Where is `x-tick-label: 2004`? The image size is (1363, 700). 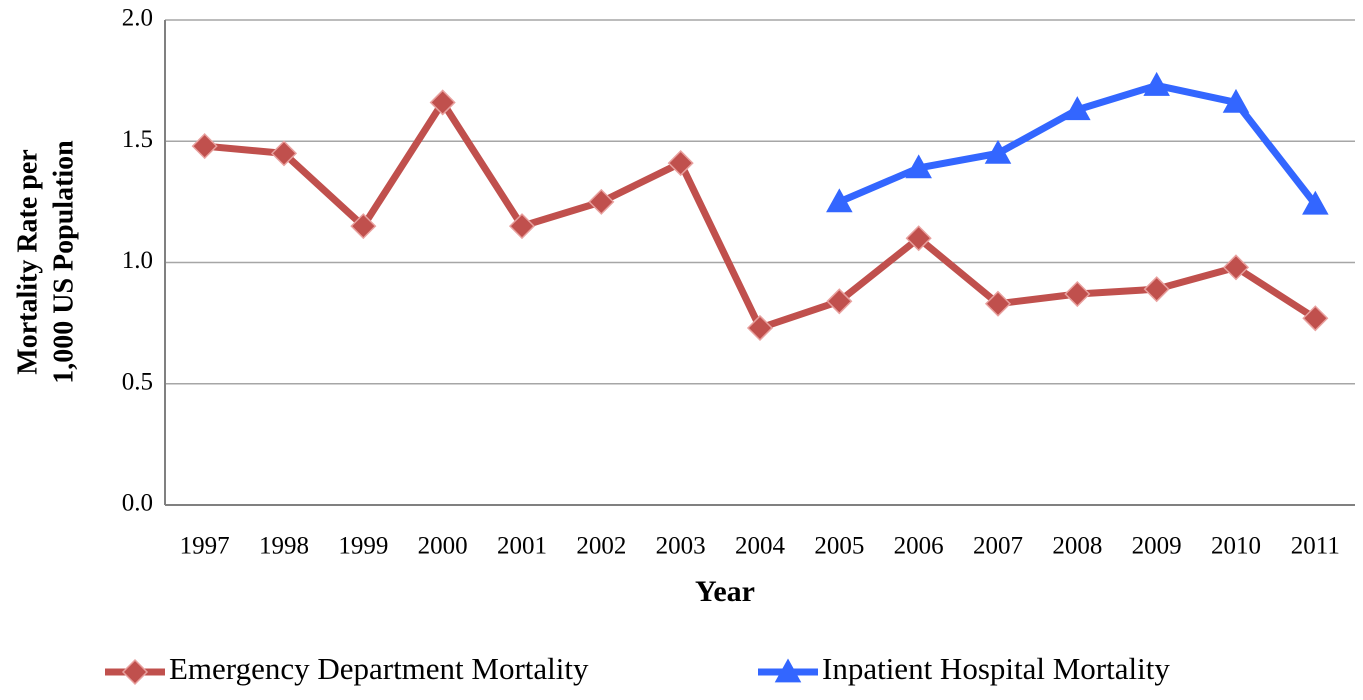
x-tick-label: 2004 is located at coordinates (760, 546).